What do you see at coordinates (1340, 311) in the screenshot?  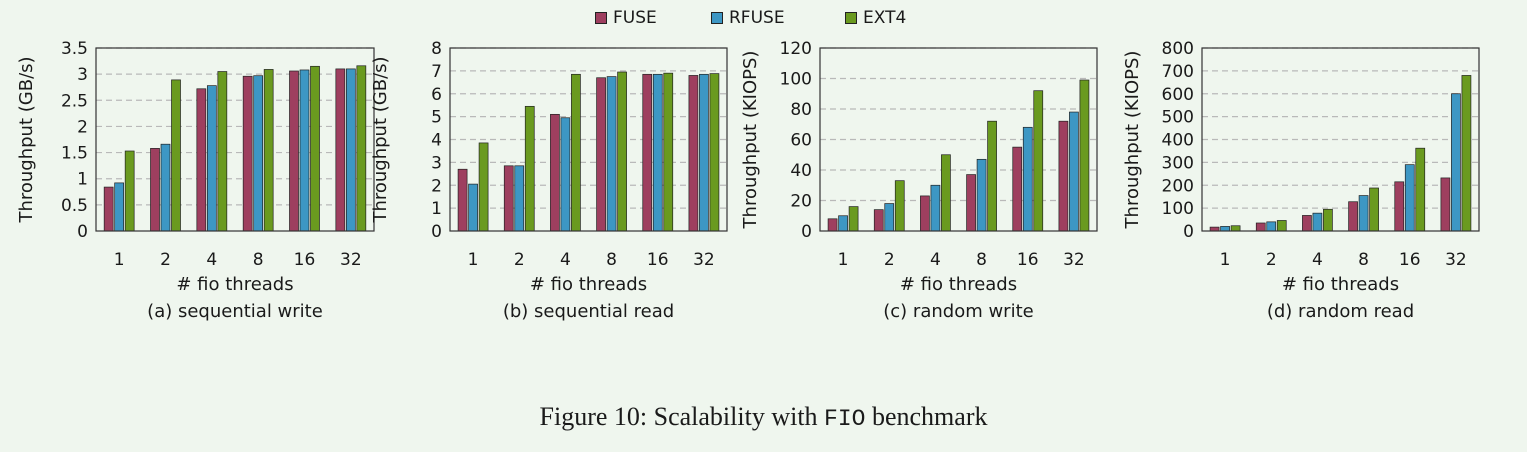 I see `chart-title: (d) random read` at bounding box center [1340, 311].